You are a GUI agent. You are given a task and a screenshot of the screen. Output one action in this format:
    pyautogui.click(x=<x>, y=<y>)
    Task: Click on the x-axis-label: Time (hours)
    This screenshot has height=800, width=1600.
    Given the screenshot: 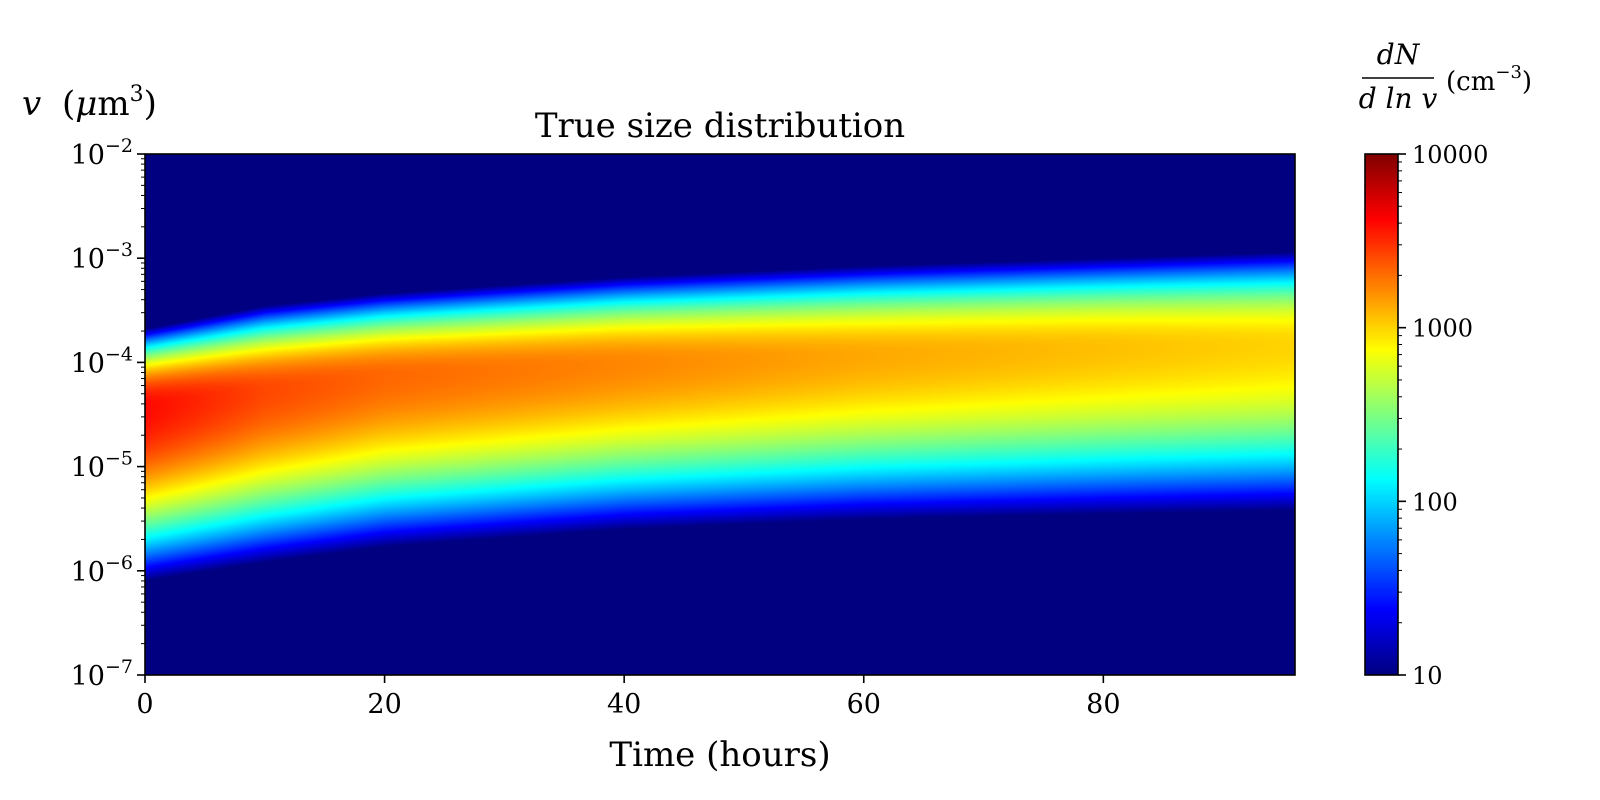 What is the action you would take?
    pyautogui.click(x=719, y=755)
    